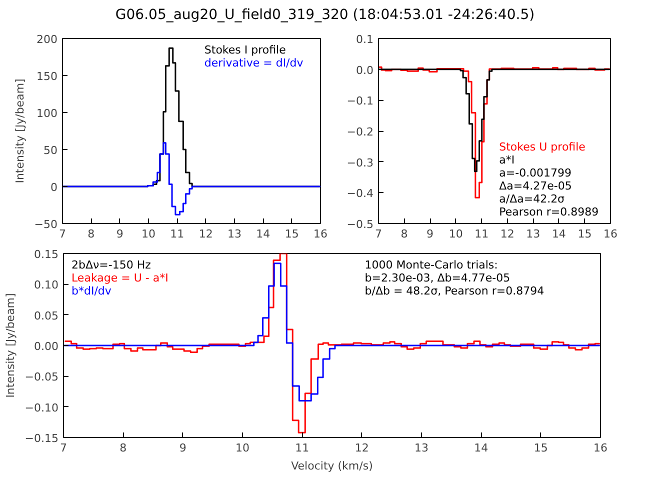  What do you see at coordinates (92, 291) in the screenshot?
I see `text: b*dI/dv` at bounding box center [92, 291].